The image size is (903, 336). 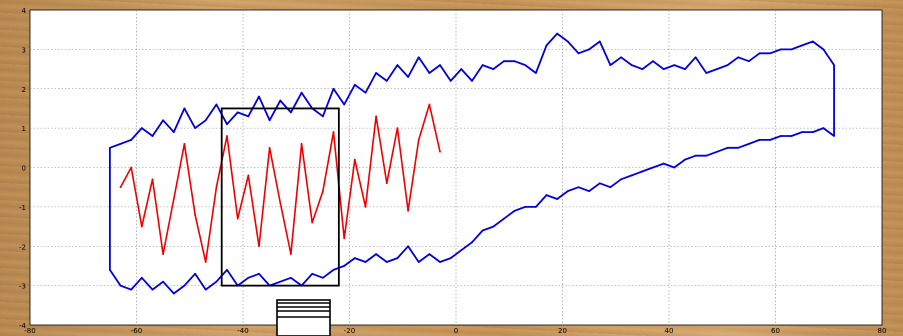 What do you see at coordinates (24, 11) in the screenshot?
I see `y-tick-label: 4` at bounding box center [24, 11].